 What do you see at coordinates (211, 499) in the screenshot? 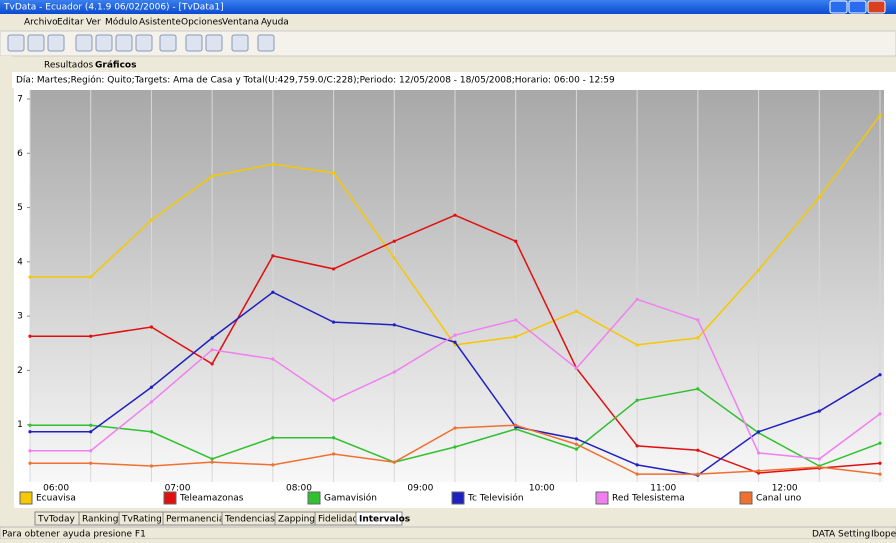
I see `legend-label: Teleamazonas` at bounding box center [211, 499].